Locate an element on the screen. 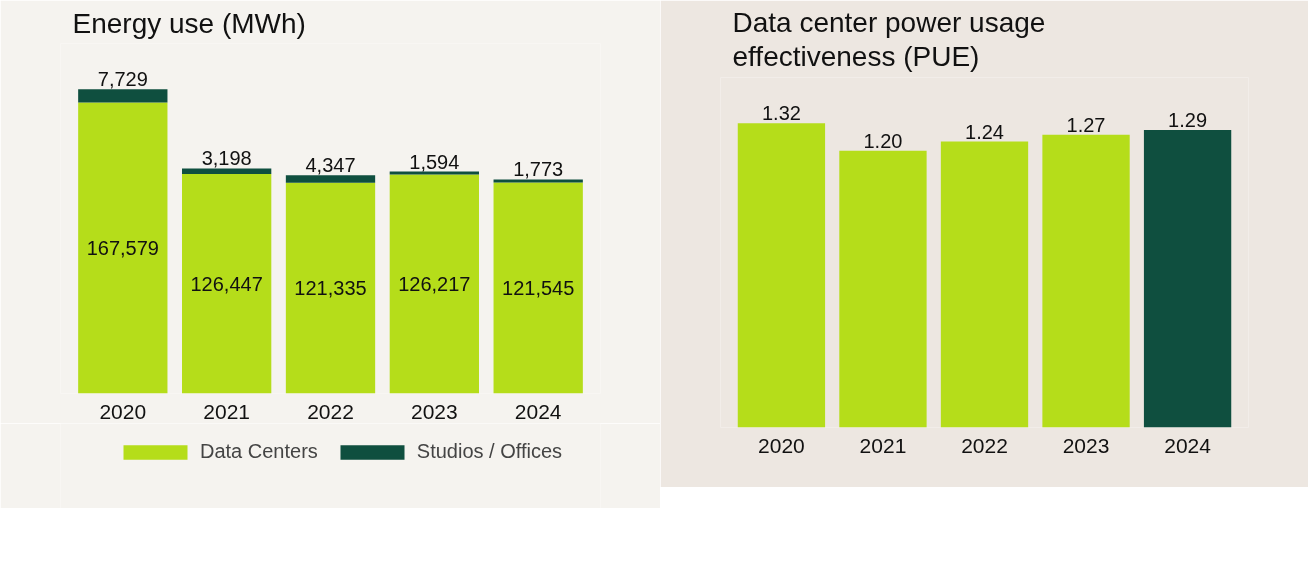 This screenshot has width=1308, height=574. chart-title: Data center power usage effectiveness (PUE) is located at coordinates (889, 40).